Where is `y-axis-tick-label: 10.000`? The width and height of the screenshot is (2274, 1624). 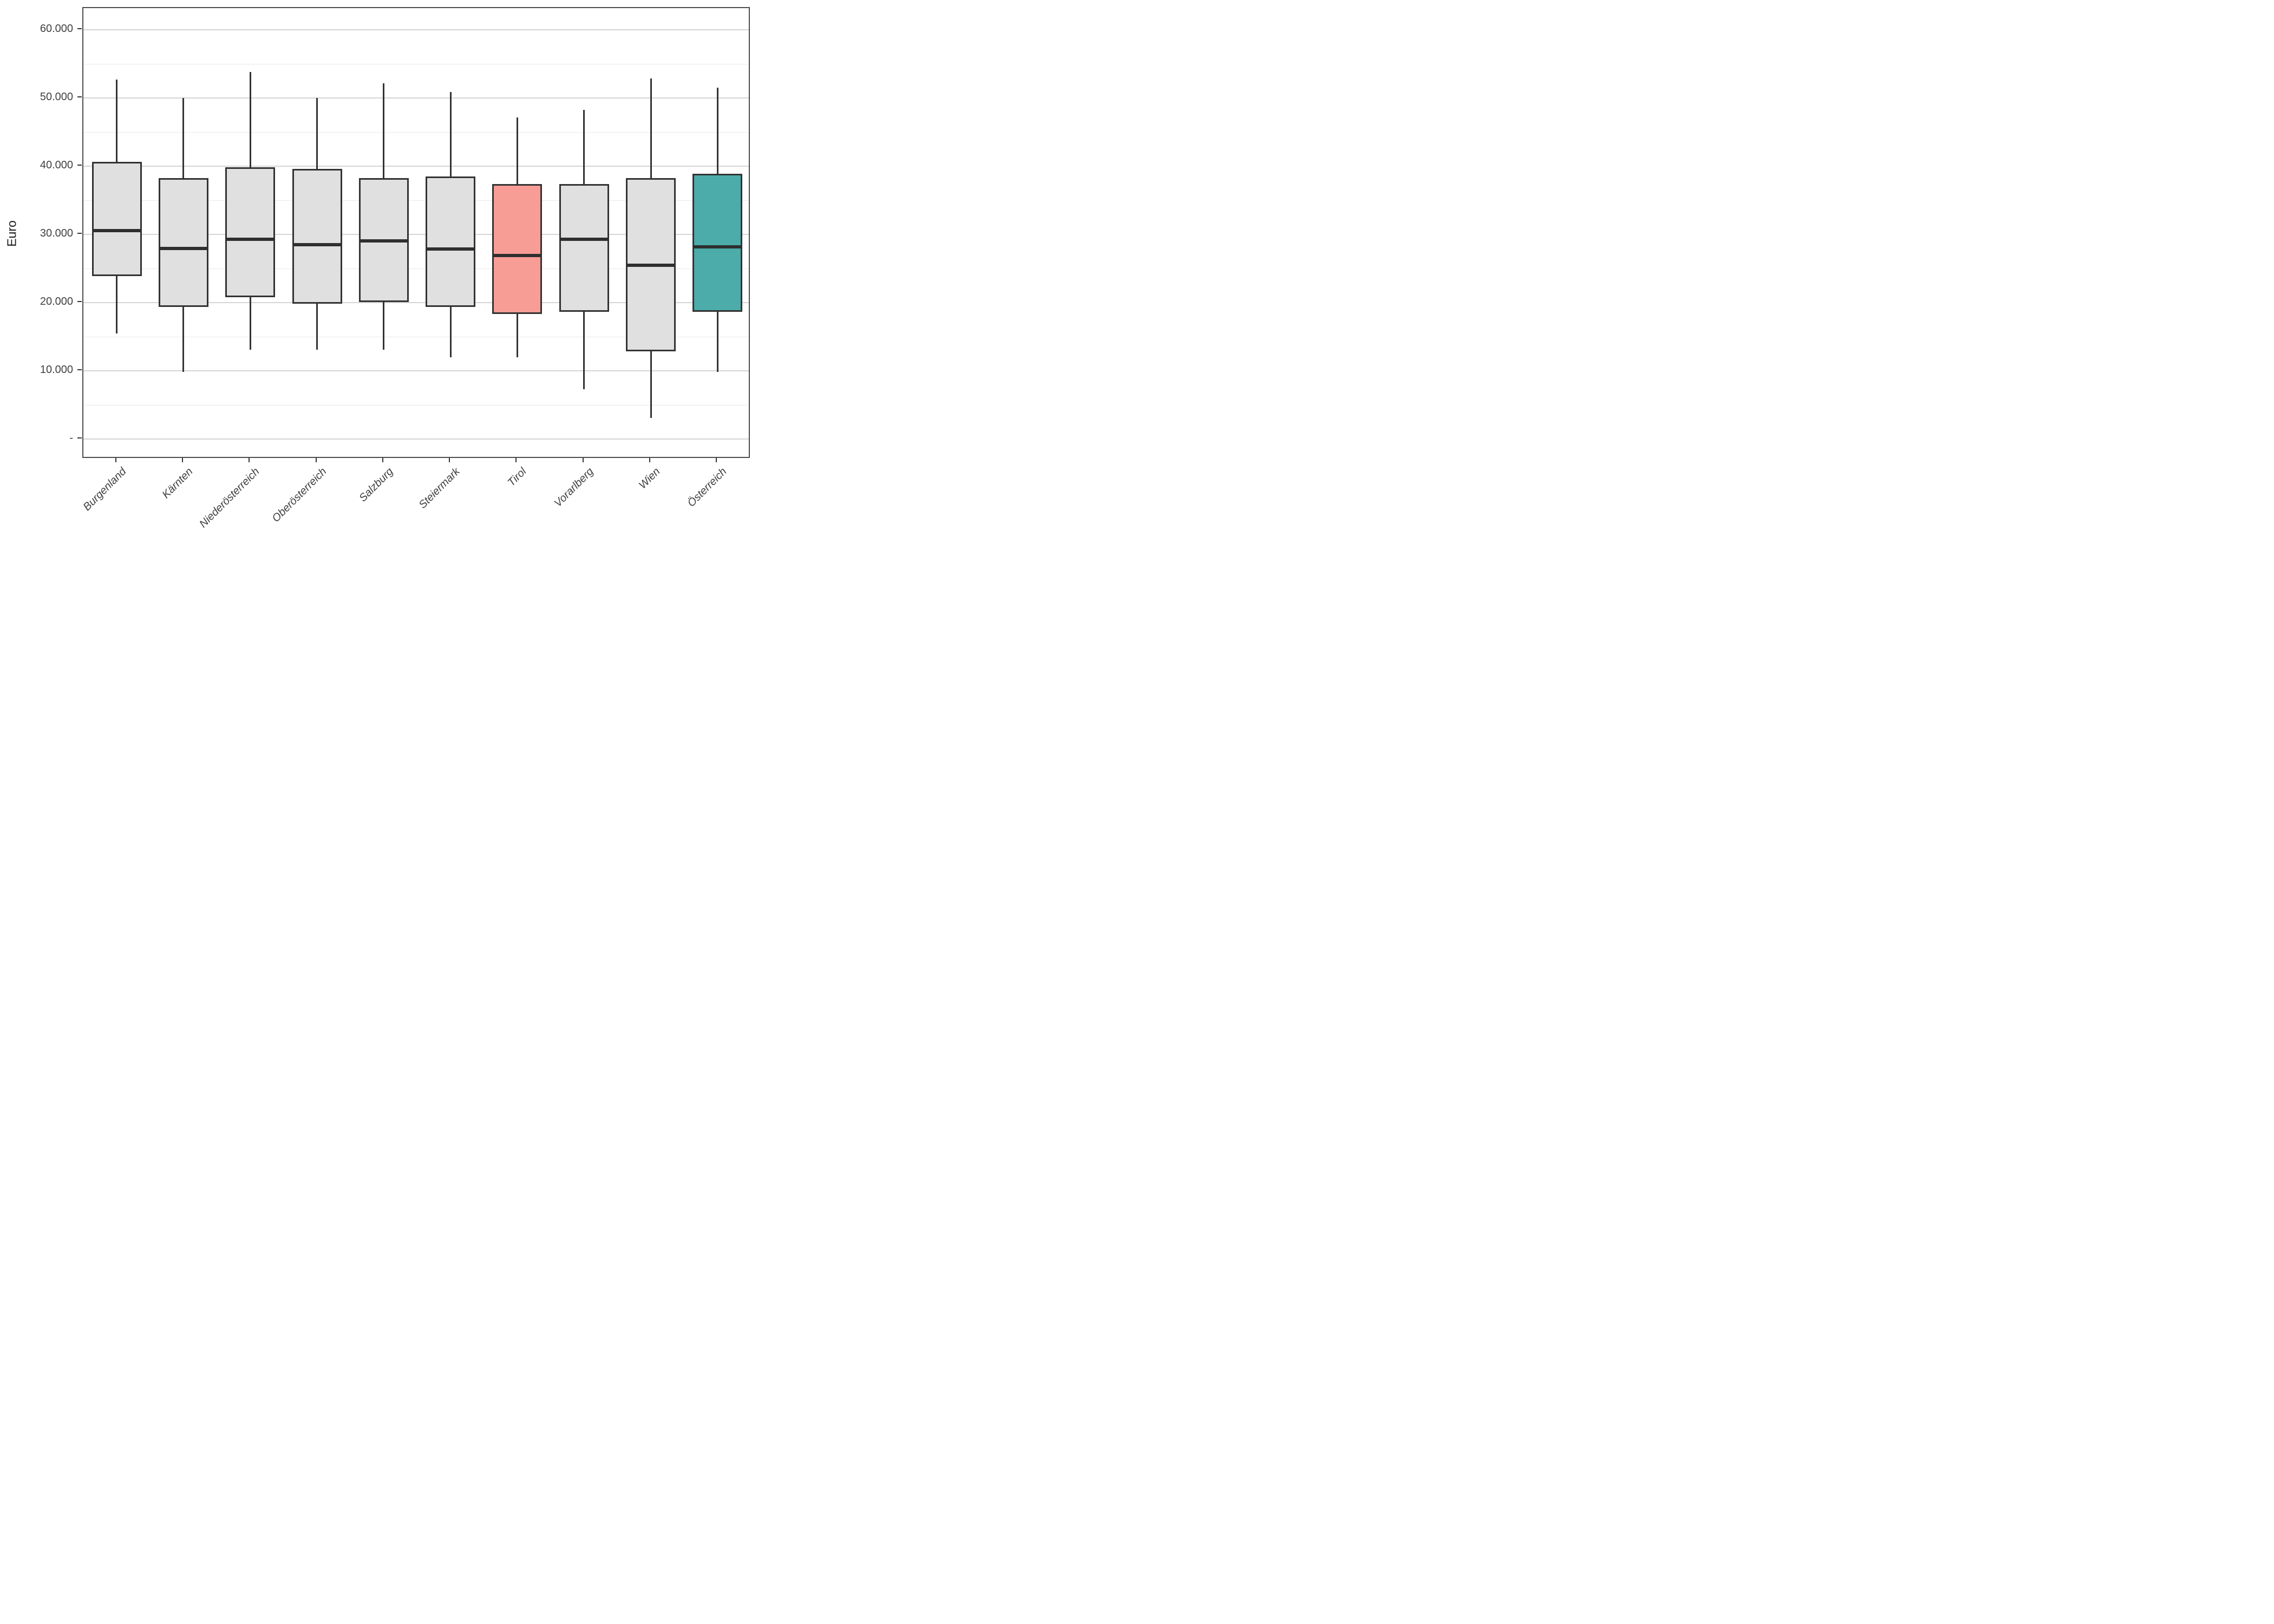 y-axis-tick-label: 10.000 is located at coordinates (57, 370).